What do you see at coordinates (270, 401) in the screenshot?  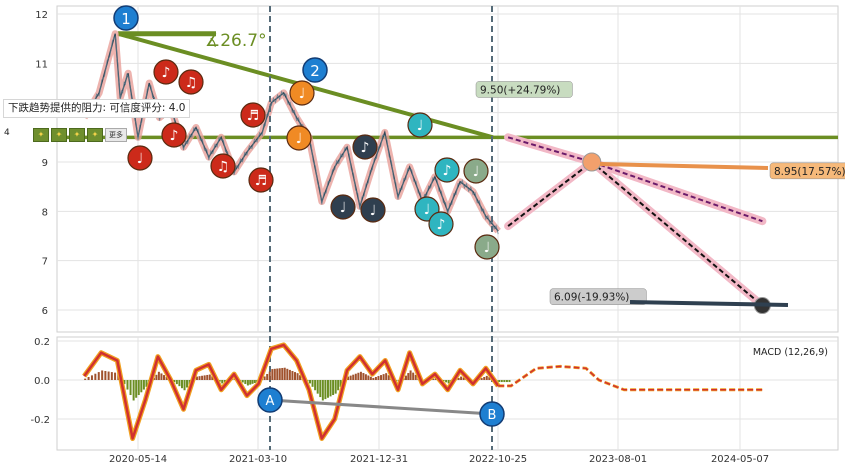 I see `divergence-label: A` at bounding box center [270, 401].